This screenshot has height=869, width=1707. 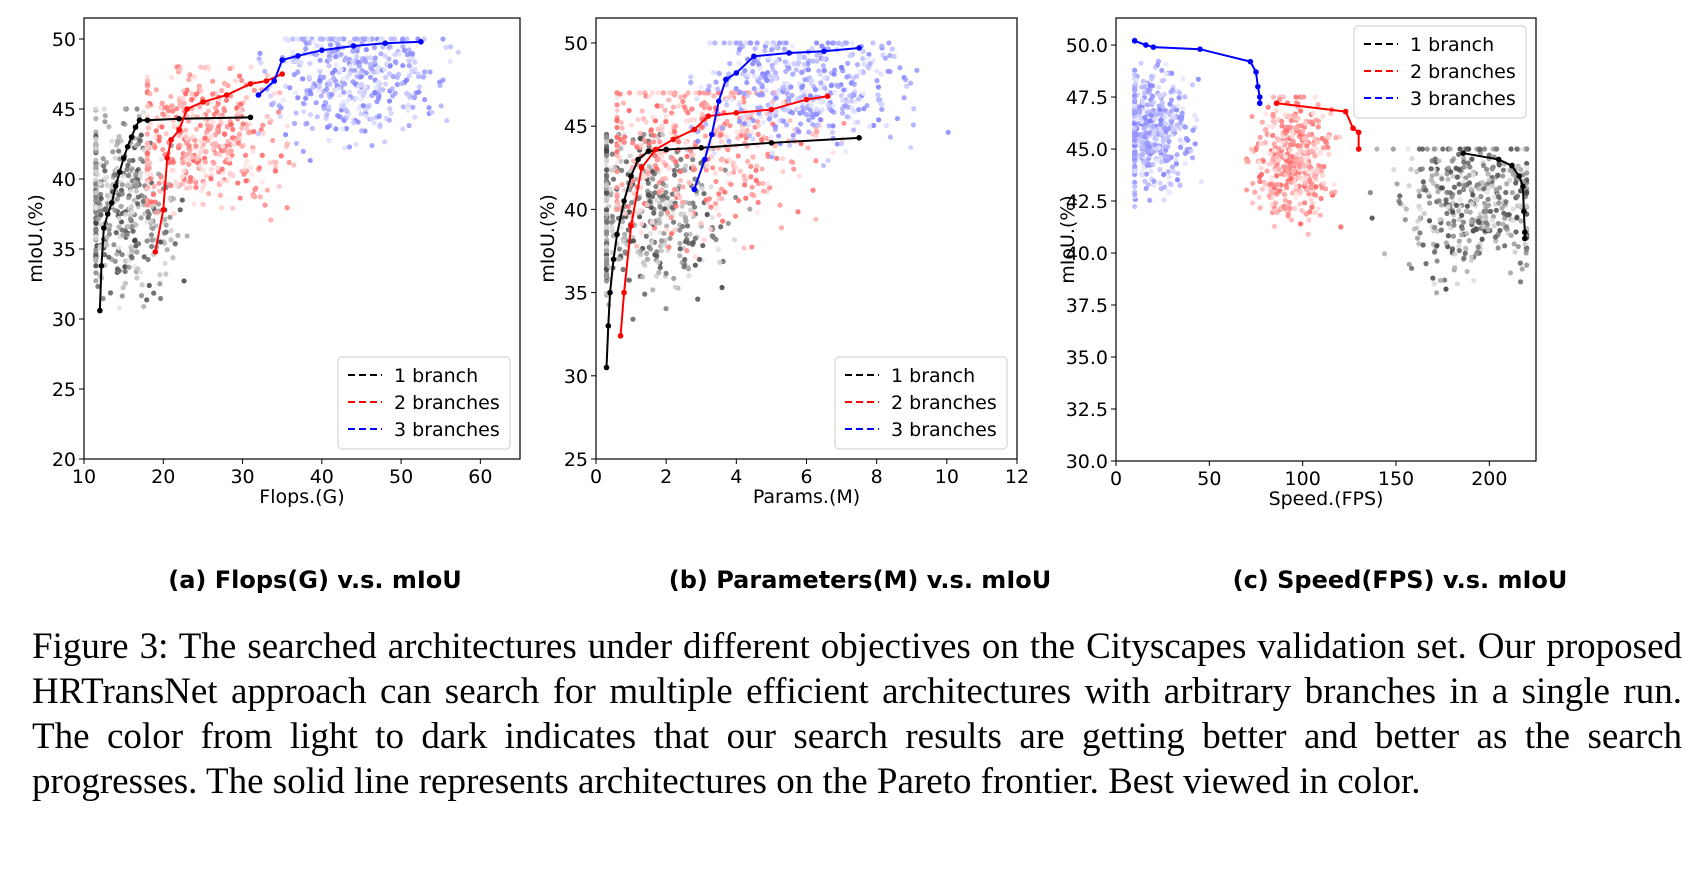 I want to click on x-tick-label: 0, so click(x=596, y=477).